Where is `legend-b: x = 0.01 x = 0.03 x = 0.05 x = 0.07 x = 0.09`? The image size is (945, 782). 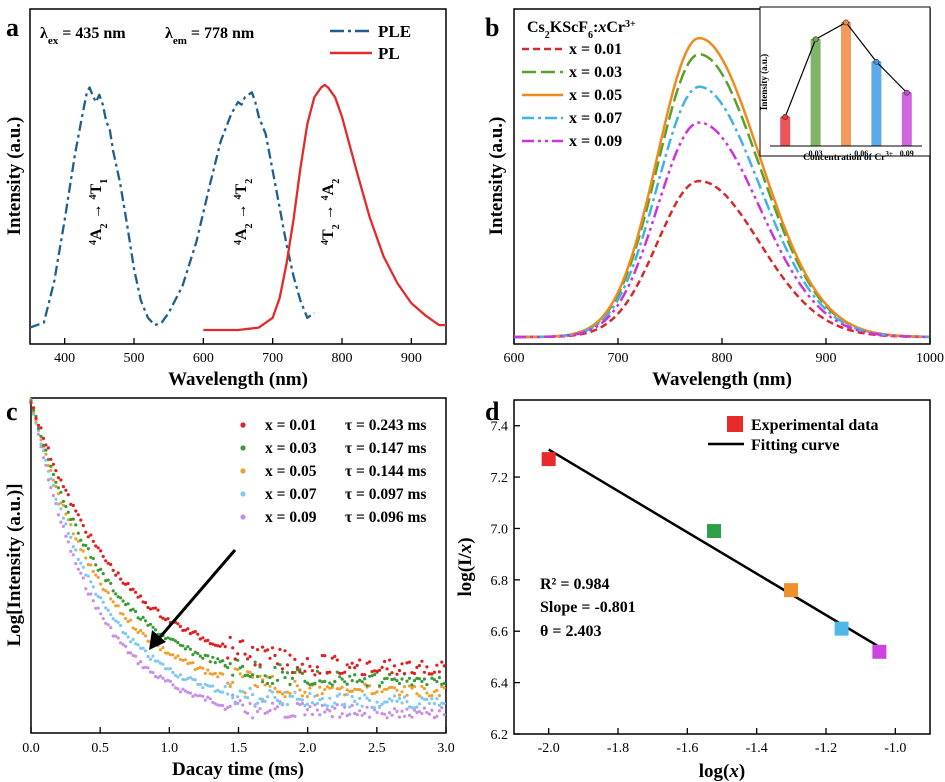 legend-b: x = 0.01 x = 0.03 x = 0.05 x = 0.07 x = 0.09 is located at coordinates (572, 95).